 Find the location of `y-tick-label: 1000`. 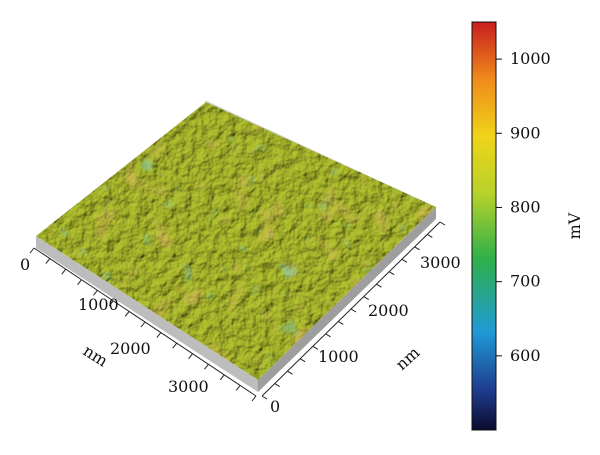

y-tick-label: 1000 is located at coordinates (338, 356).